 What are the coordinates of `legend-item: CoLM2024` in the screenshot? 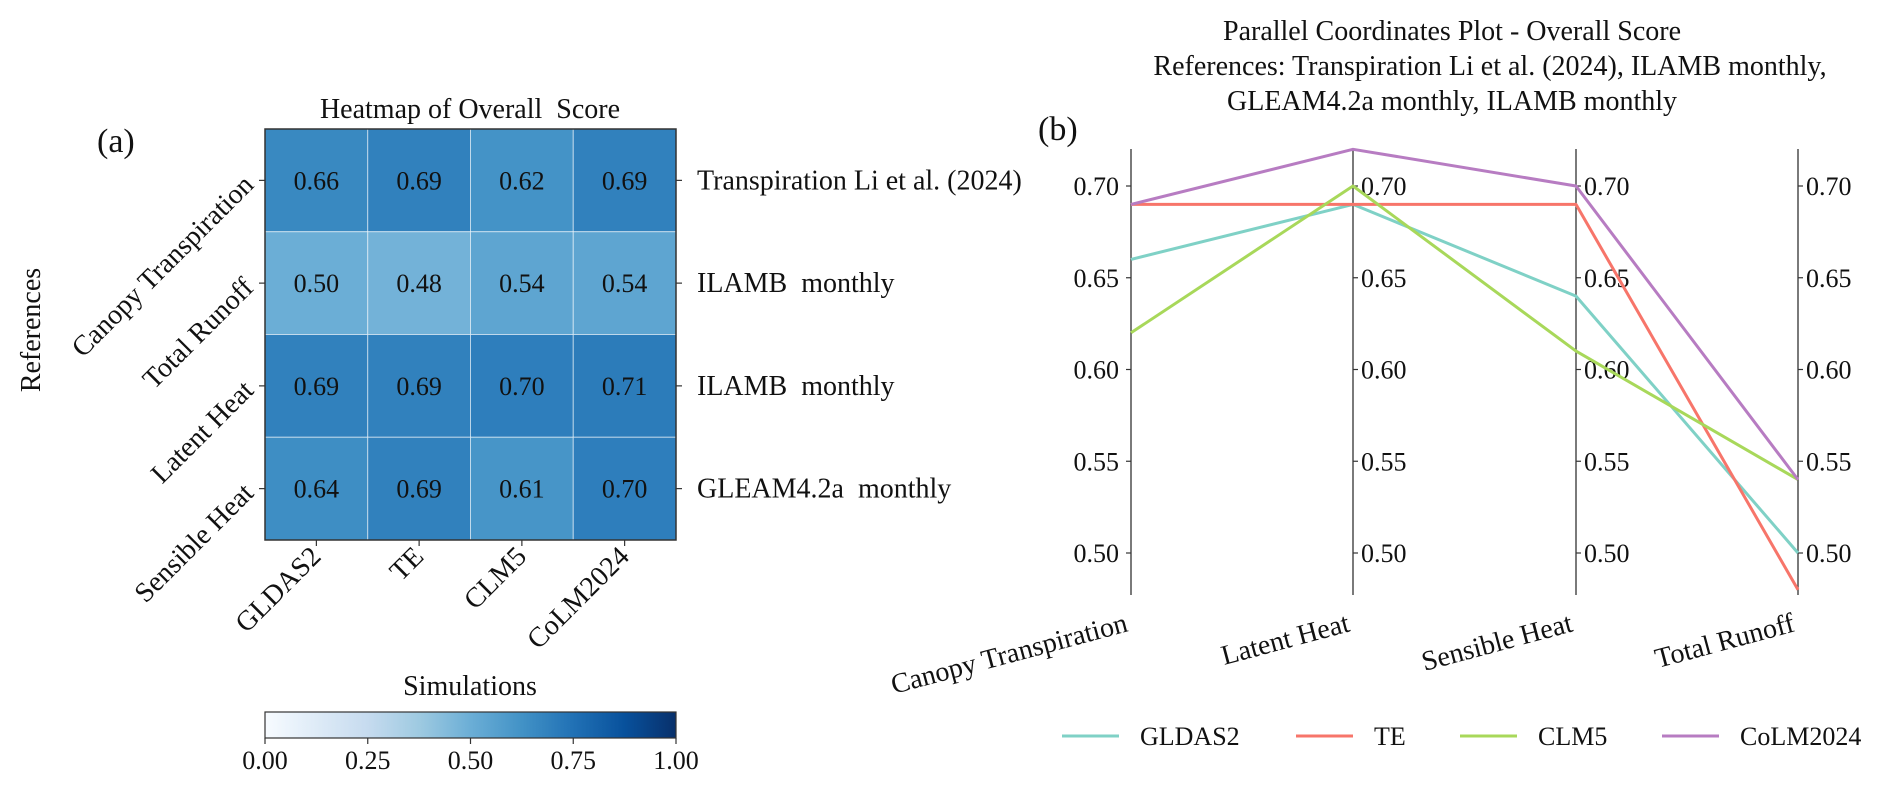 It's located at (1761, 736).